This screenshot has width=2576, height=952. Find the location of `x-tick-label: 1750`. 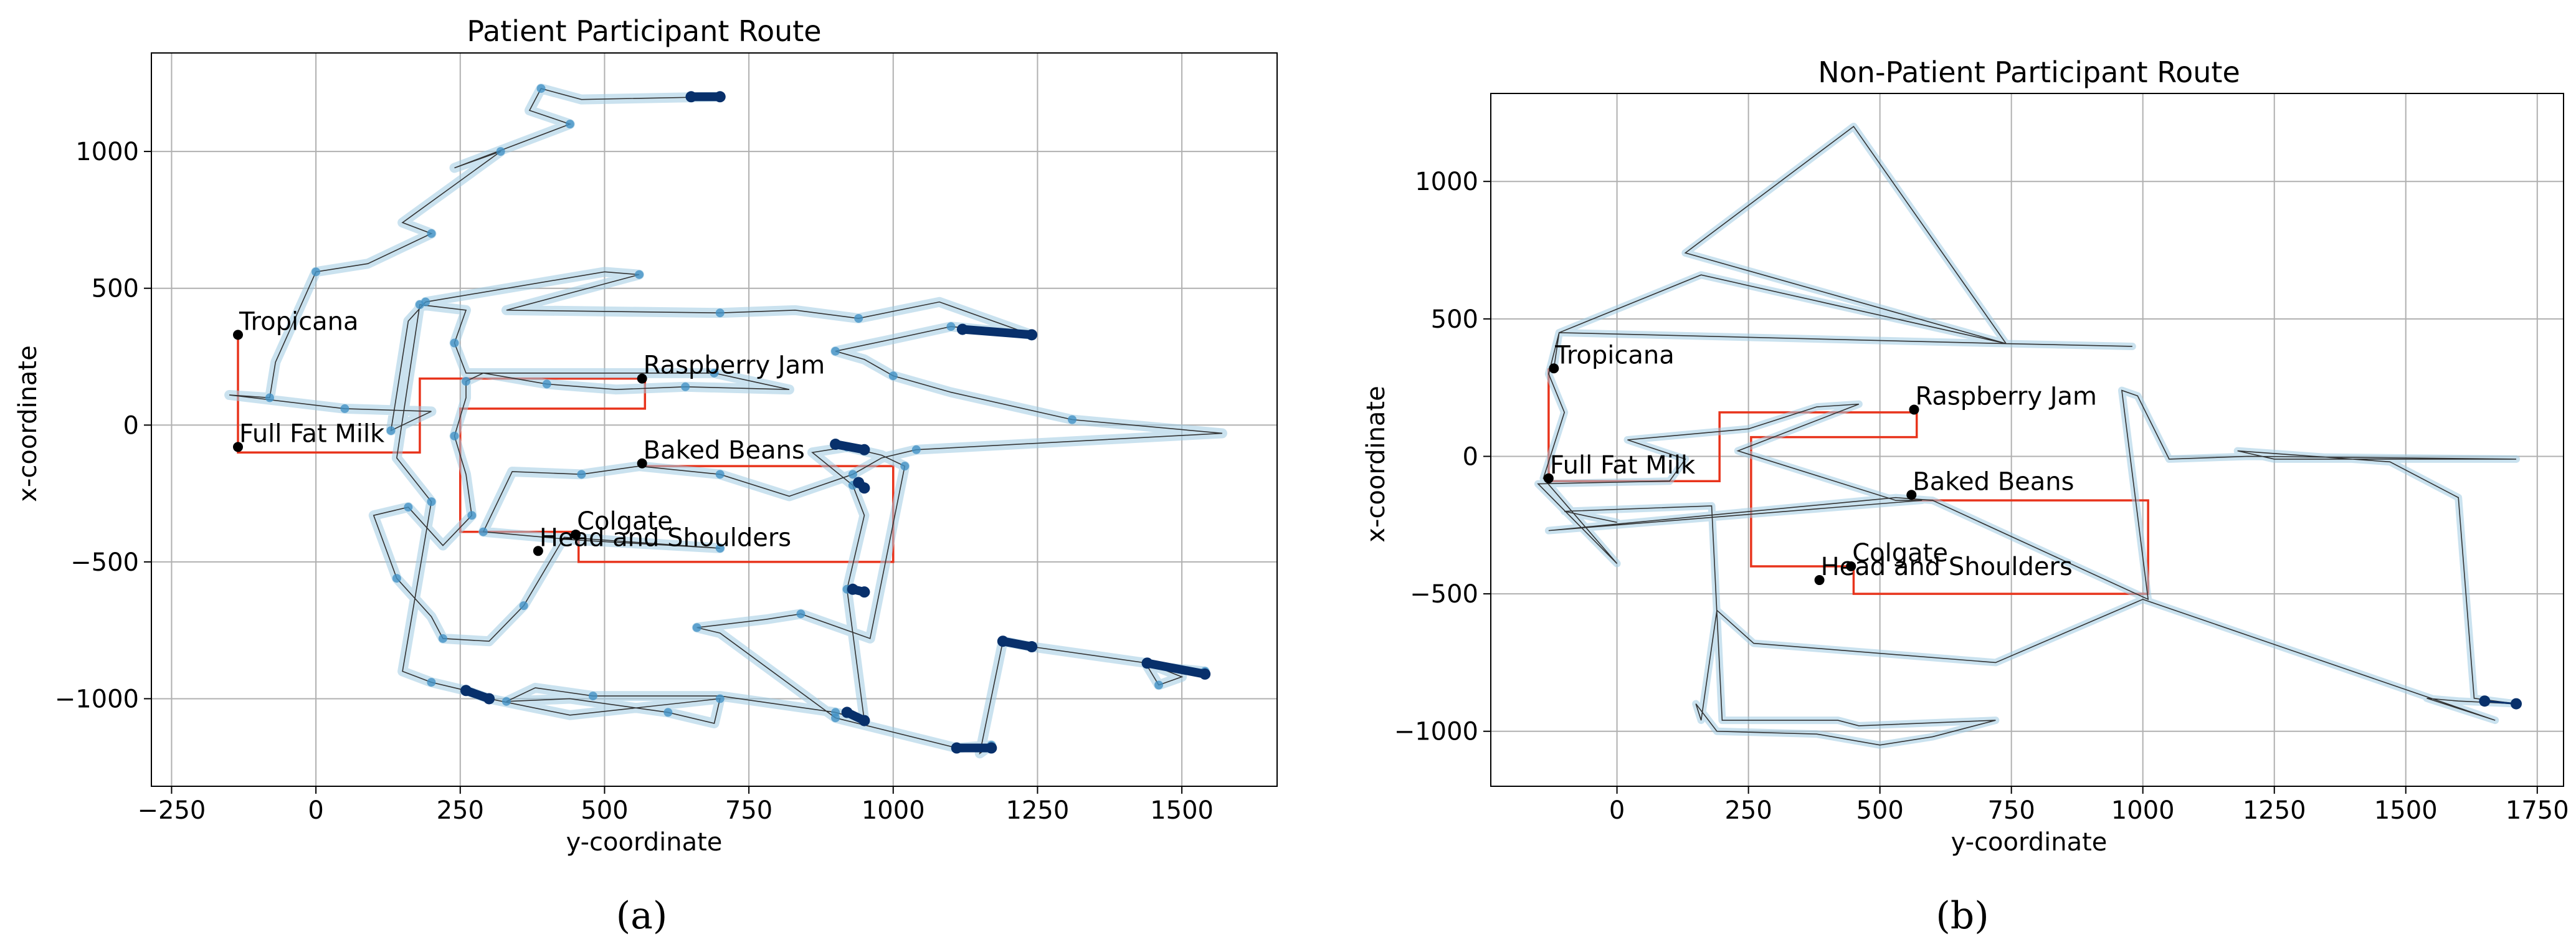

x-tick-label: 1750 is located at coordinates (2537, 811).